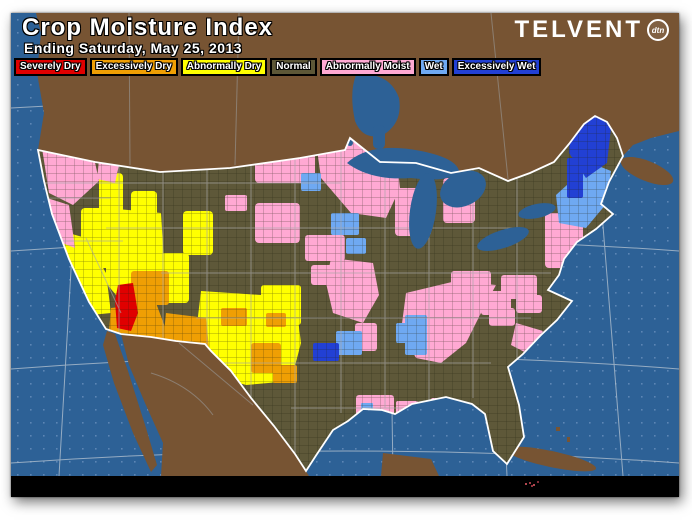 The image size is (692, 532). What do you see at coordinates (433, 67) in the screenshot?
I see `legend-chip-wet: Wet` at bounding box center [433, 67].